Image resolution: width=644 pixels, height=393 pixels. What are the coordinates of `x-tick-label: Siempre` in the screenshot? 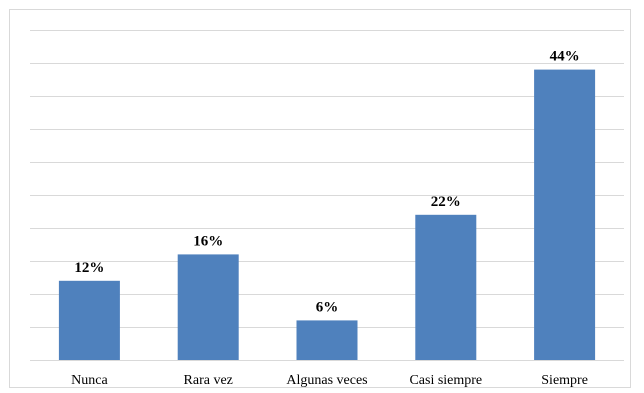 It's located at (564, 380).